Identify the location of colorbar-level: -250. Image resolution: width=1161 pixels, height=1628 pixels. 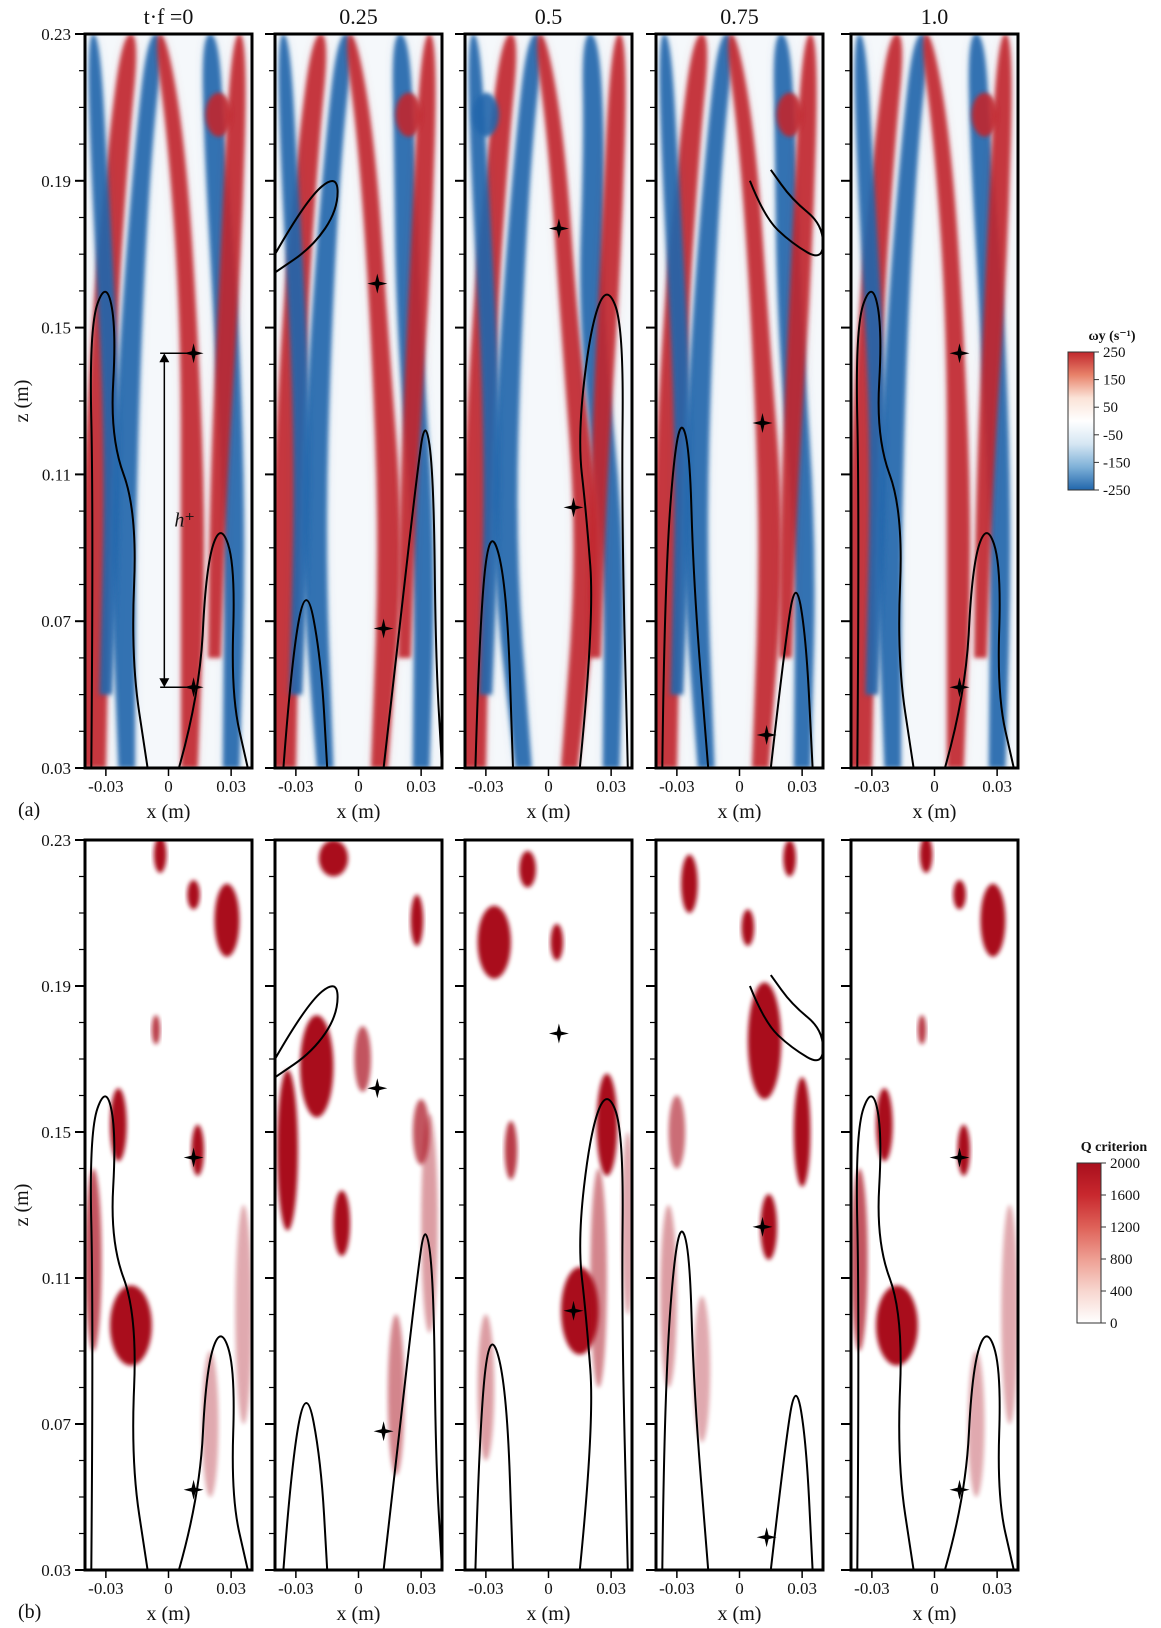
(1117, 491).